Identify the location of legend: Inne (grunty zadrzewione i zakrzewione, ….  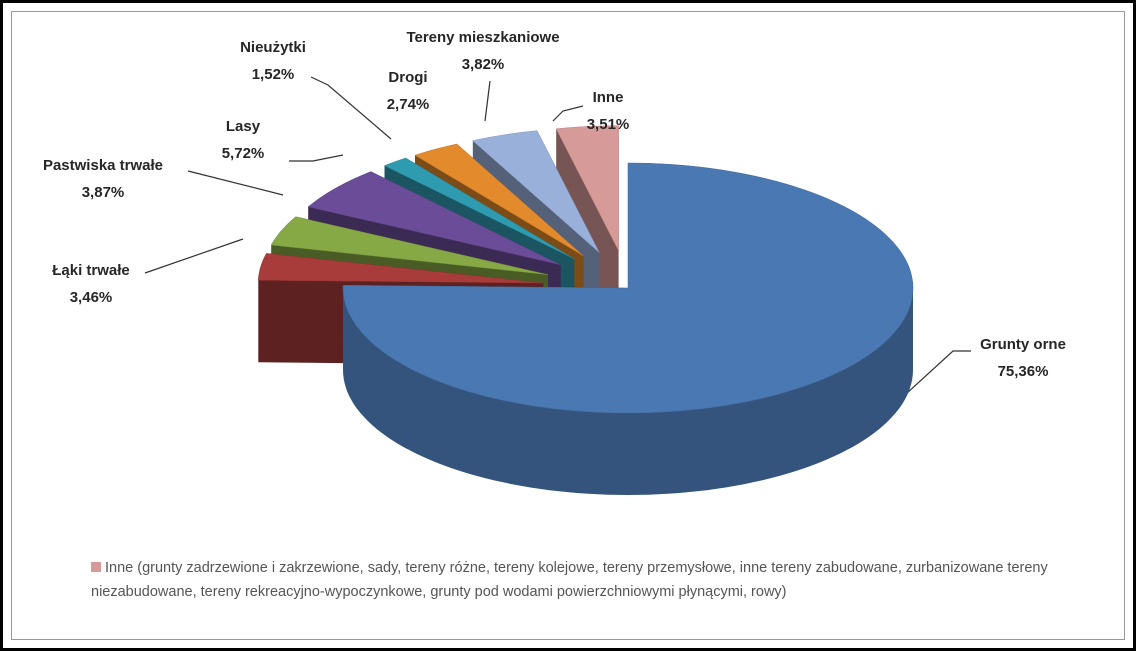
(596, 580).